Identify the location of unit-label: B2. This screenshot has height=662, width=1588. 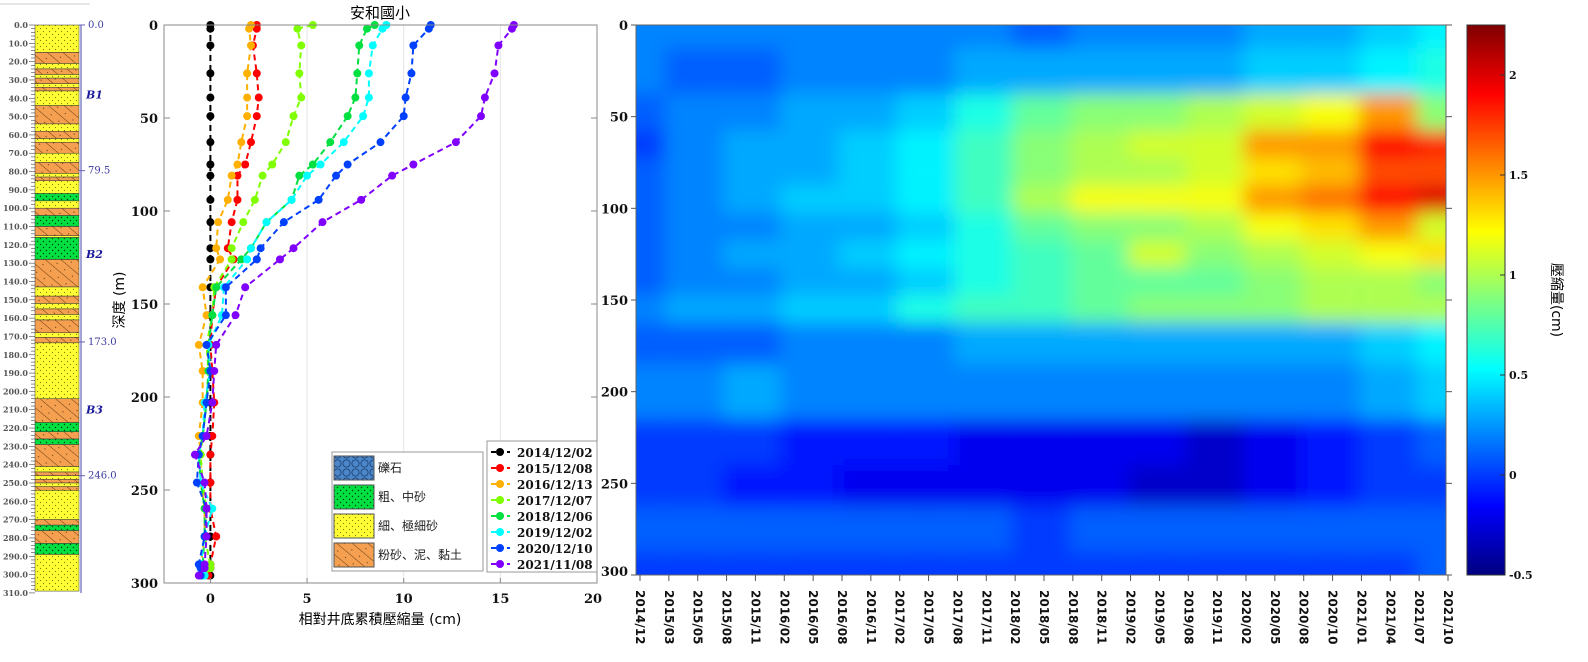
(94, 254).